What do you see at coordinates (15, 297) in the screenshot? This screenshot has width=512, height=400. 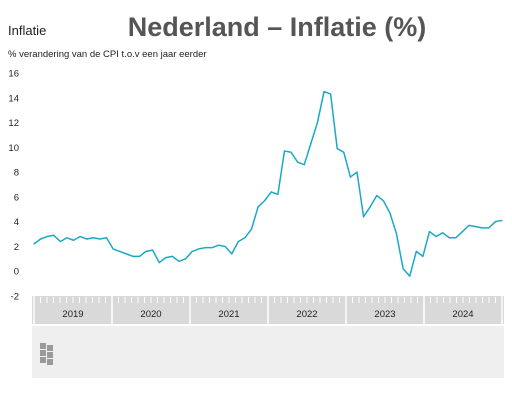 I see `y-tick-label: -2` at bounding box center [15, 297].